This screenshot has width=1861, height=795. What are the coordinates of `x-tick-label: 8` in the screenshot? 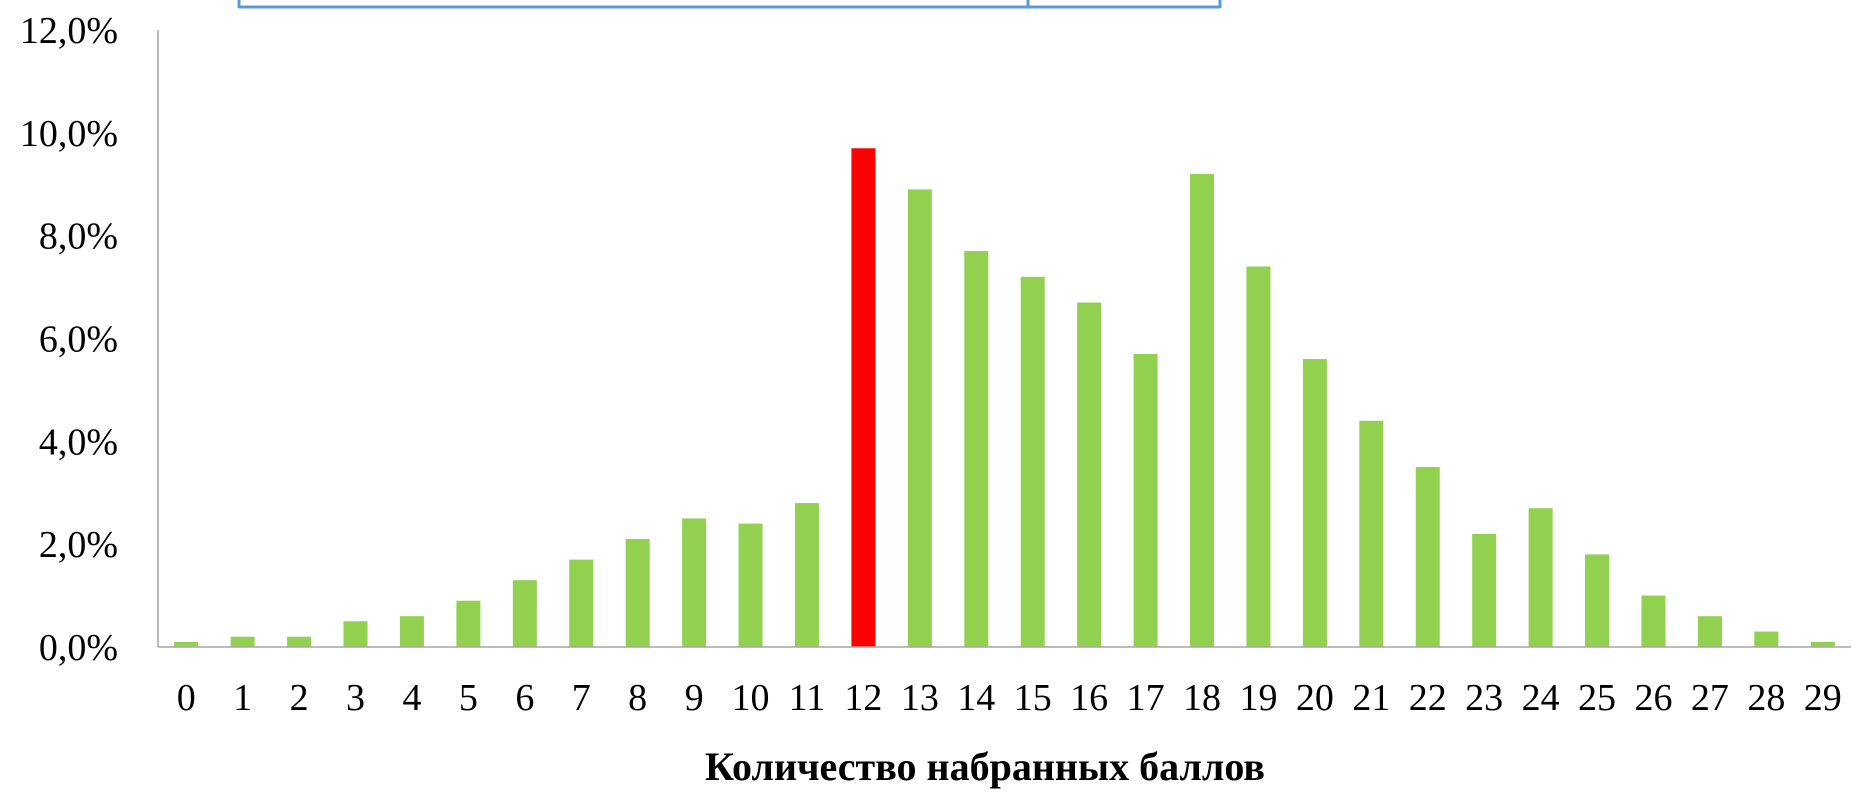 It's located at (637, 698).